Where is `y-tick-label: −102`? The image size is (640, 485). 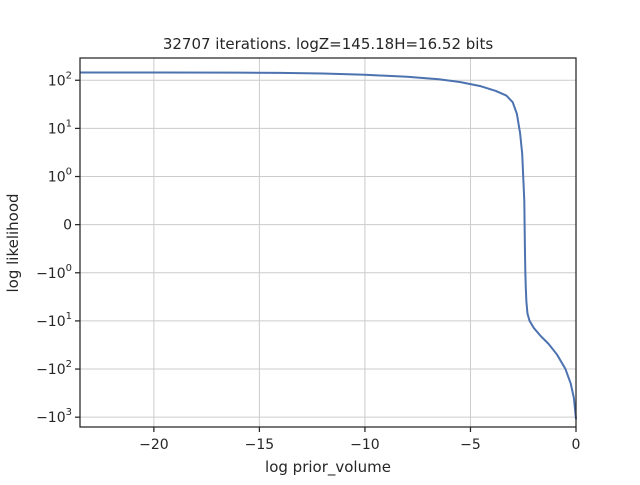
y-tick-label: −102 is located at coordinates (54, 368).